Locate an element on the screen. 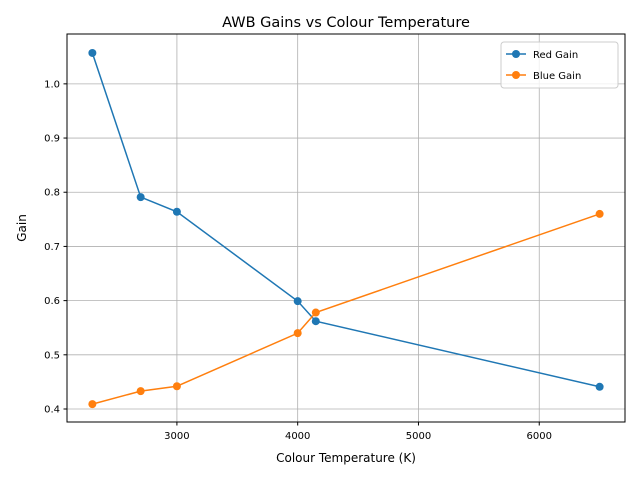 The width and height of the screenshot is (640, 484). y-tick-label: 0.4 is located at coordinates (52, 409).